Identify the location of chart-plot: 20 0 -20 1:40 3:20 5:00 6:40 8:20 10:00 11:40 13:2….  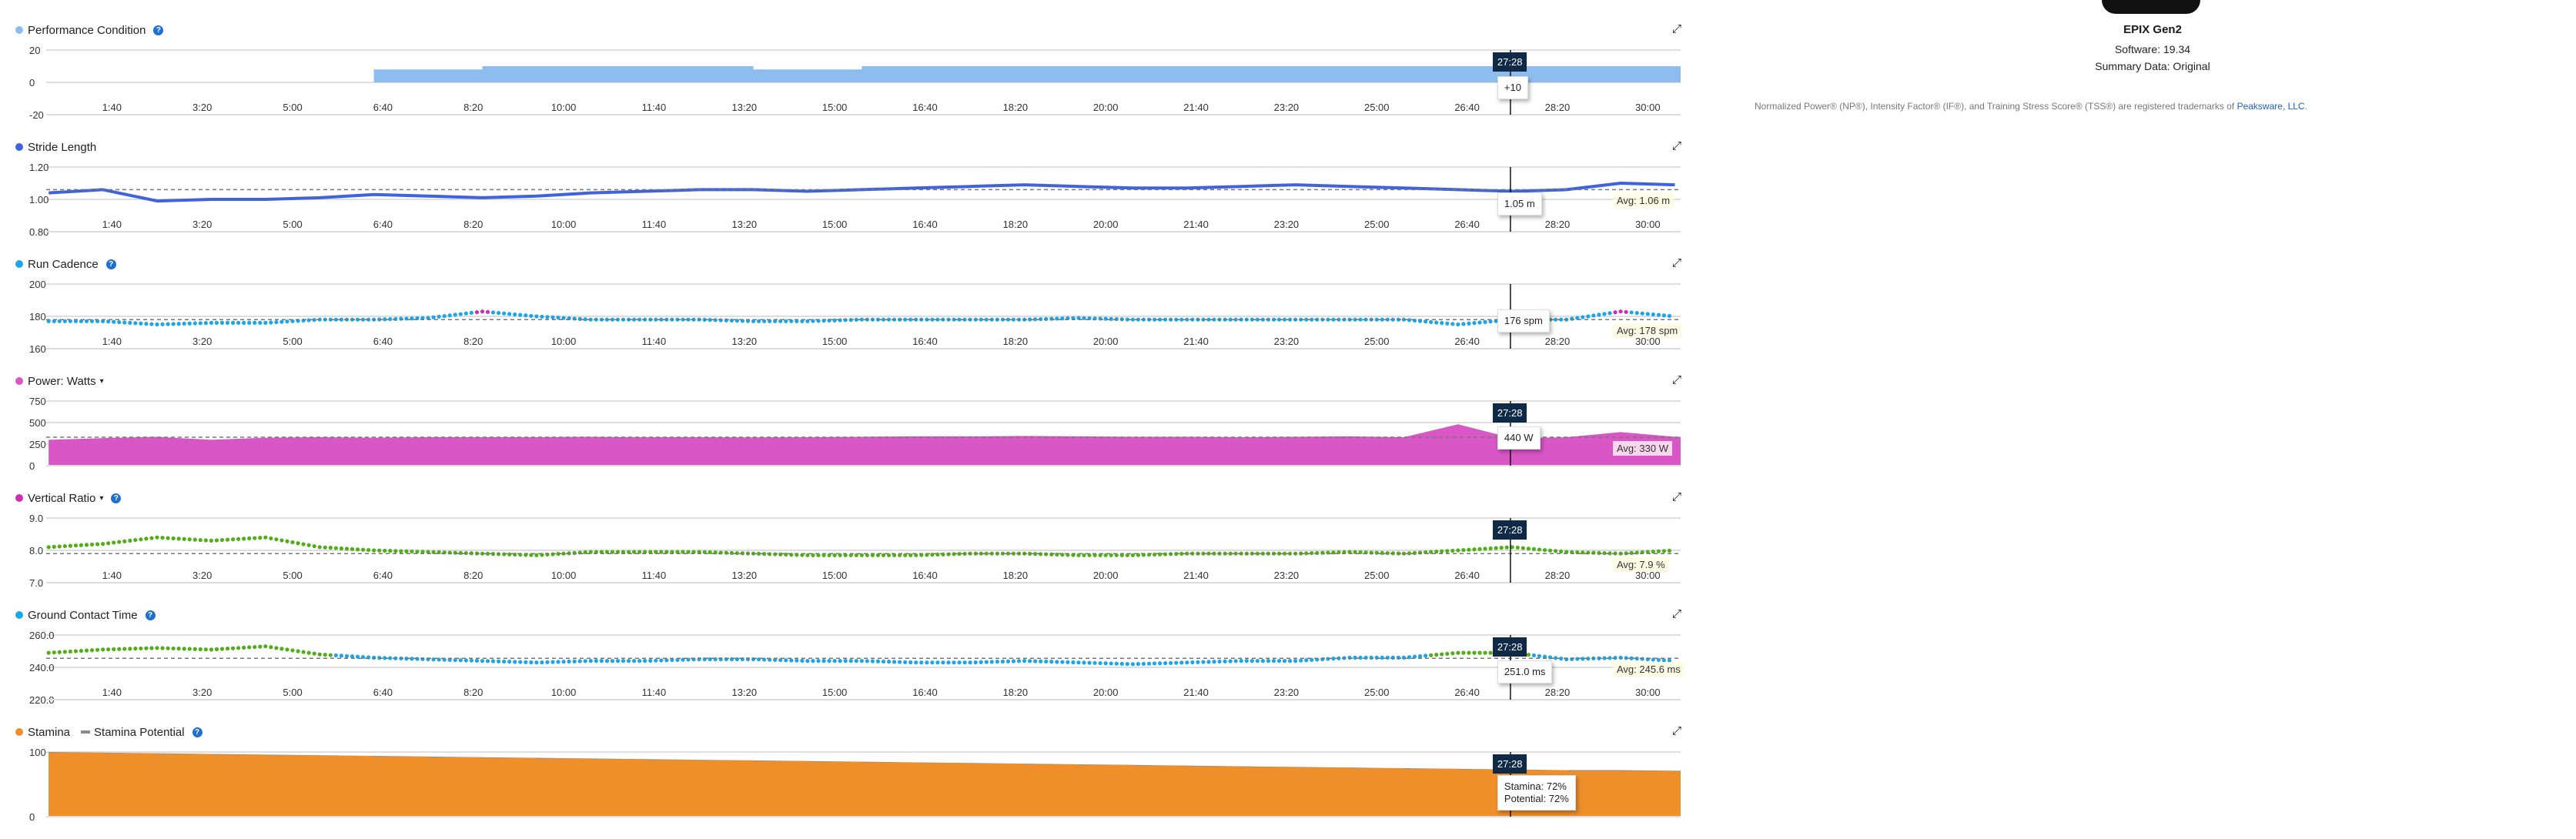
(847, 79).